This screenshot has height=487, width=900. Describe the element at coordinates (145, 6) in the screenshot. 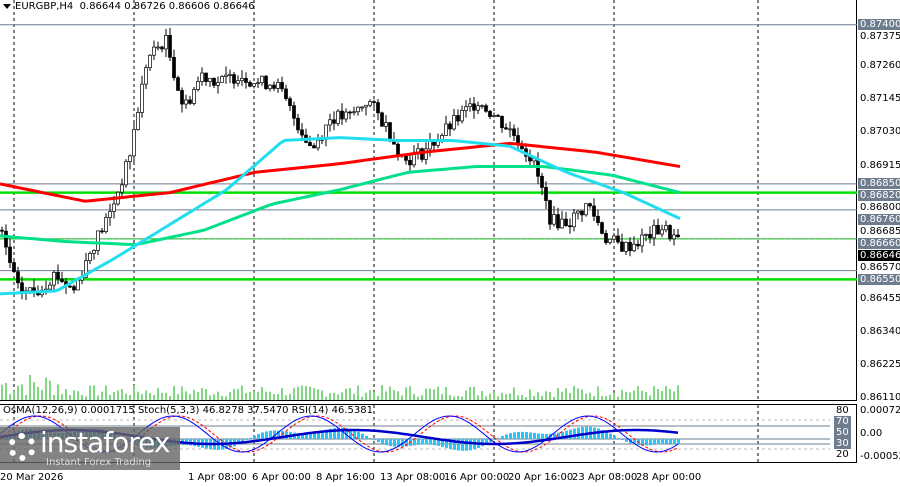

I see `high-price: 0.86726` at that location.